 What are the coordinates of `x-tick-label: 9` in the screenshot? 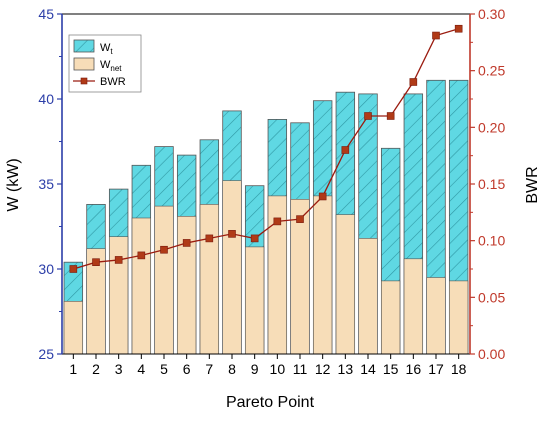 It's located at (255, 369).